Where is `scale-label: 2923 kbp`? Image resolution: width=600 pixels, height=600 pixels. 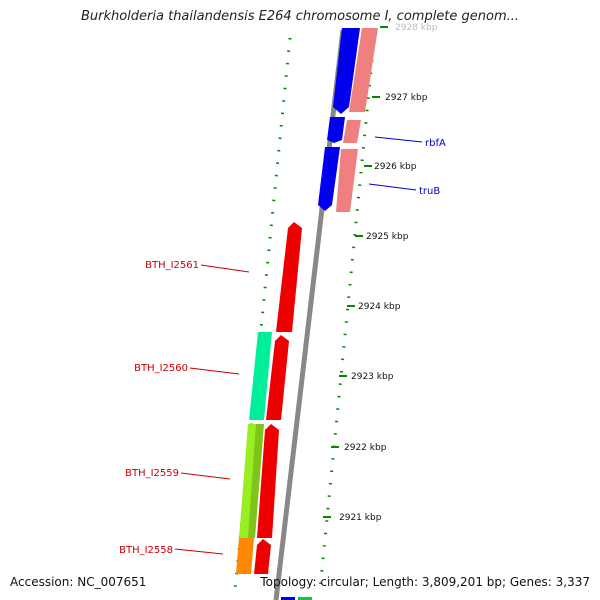
scale-label: 2923 kbp is located at coordinates (372, 377).